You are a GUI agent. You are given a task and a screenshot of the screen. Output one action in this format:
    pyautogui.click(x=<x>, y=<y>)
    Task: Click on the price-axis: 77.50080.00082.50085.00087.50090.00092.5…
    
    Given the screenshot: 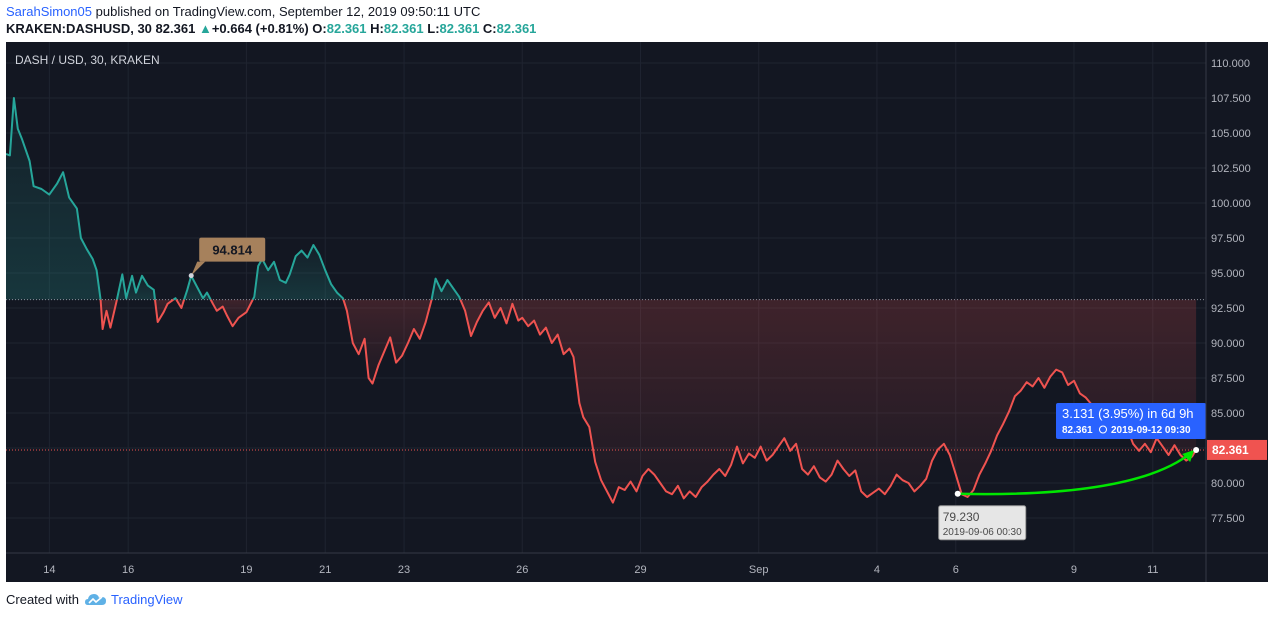 What is the action you would take?
    pyautogui.click(x=1231, y=291)
    